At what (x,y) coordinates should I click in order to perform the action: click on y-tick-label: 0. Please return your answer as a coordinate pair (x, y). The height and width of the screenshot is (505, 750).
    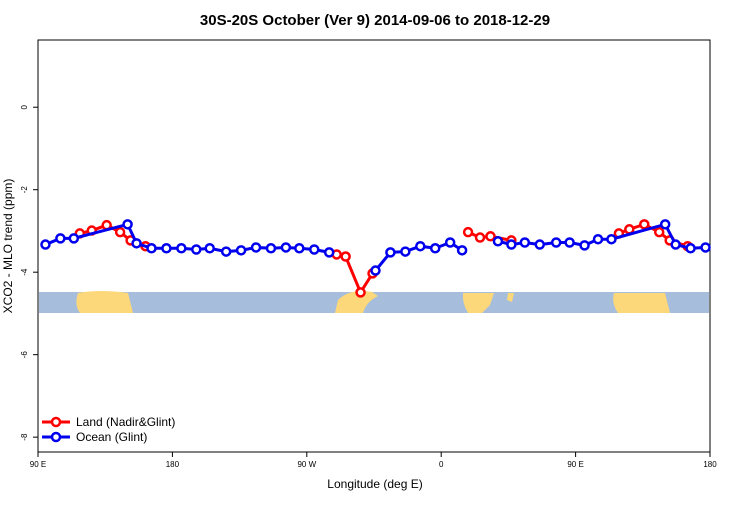
    Looking at the image, I should click on (24, 106).